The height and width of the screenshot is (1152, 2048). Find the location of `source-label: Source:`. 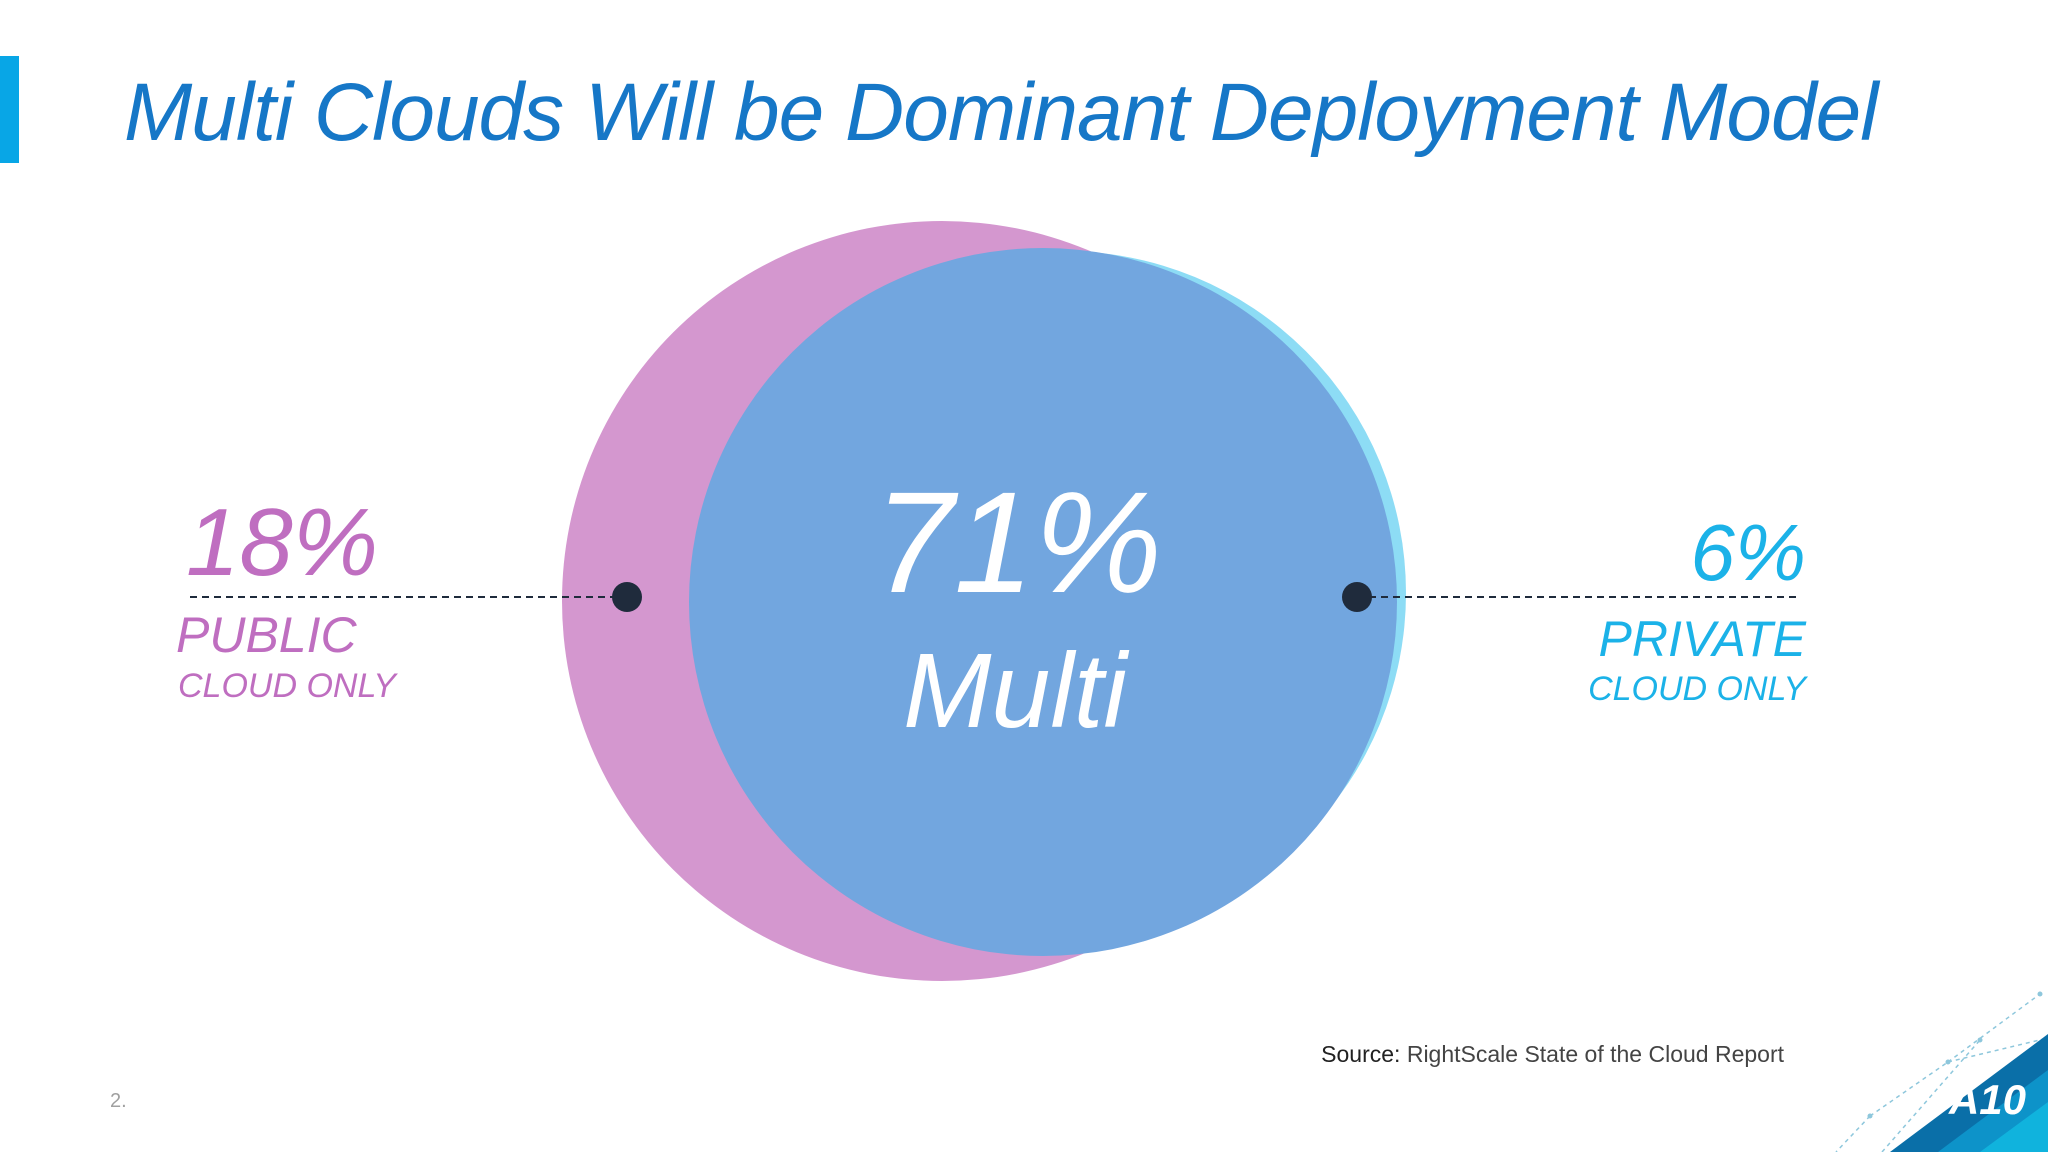

source-label: Source: is located at coordinates (1361, 1054).